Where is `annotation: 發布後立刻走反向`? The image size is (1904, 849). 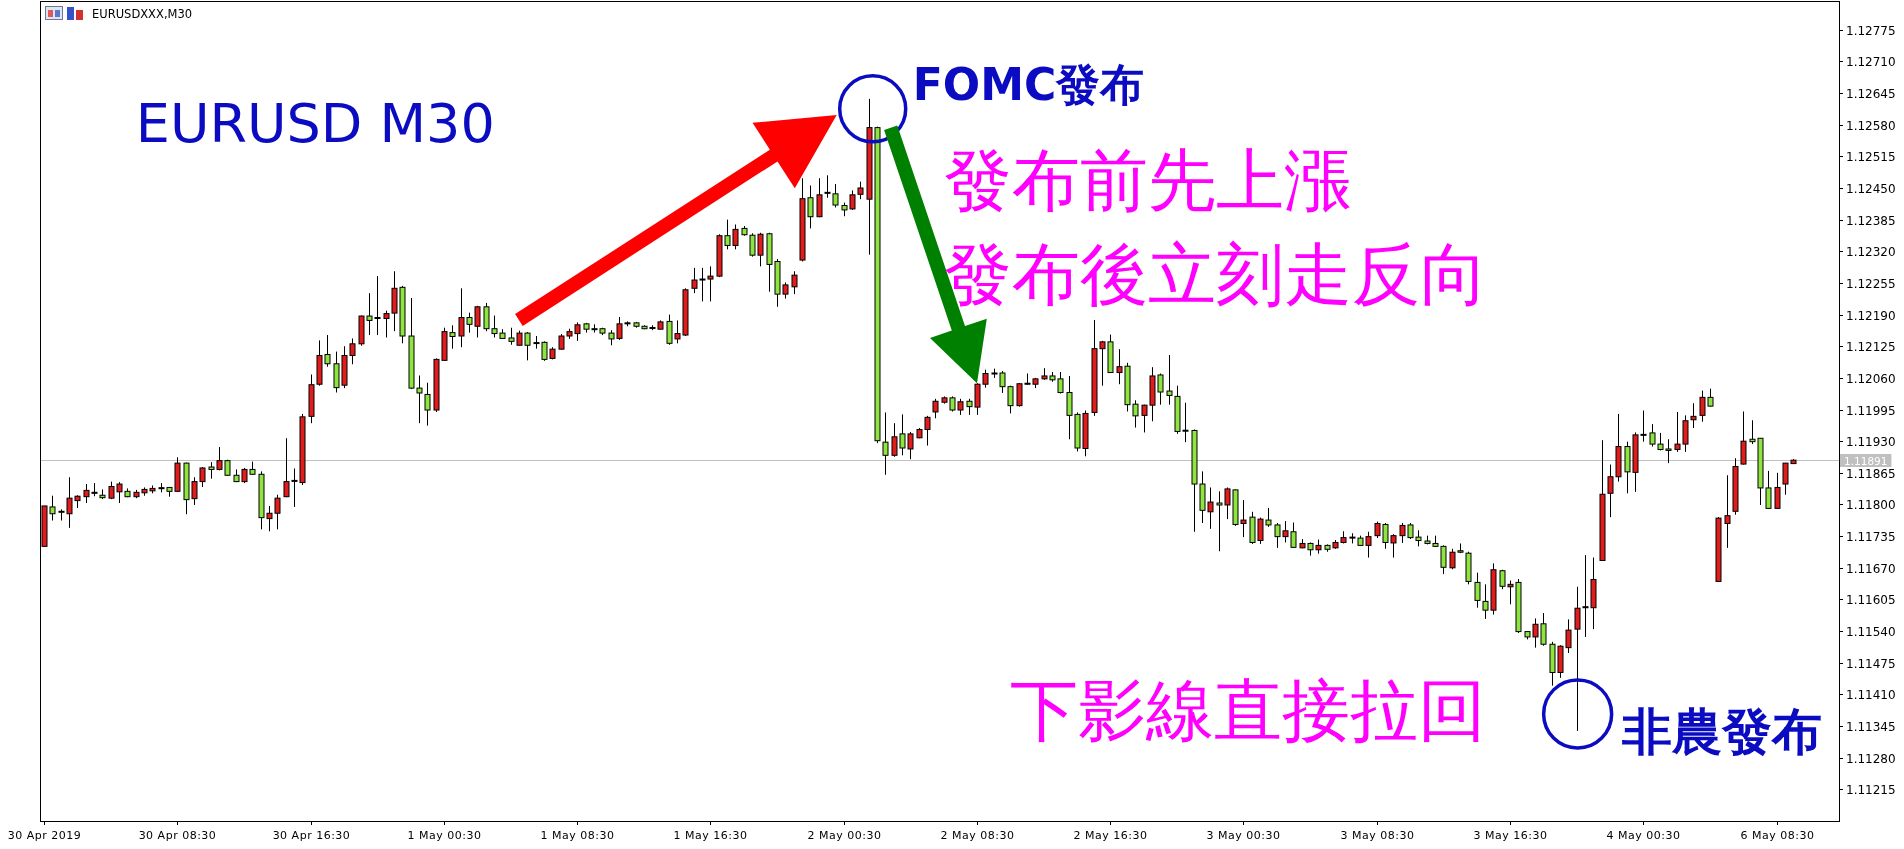
annotation: 發布後立刻走反向 is located at coordinates (1215, 274).